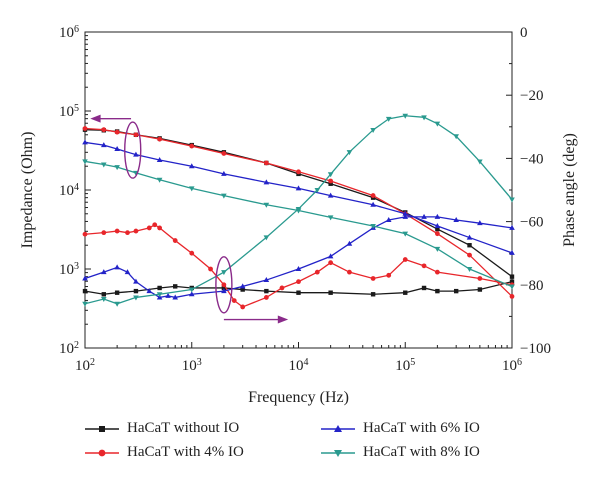 Image resolution: width=600 pixels, height=486 pixels. What do you see at coordinates (102, 452) in the screenshot?
I see `legend-swatch-circle-icon` at bounding box center [102, 452].